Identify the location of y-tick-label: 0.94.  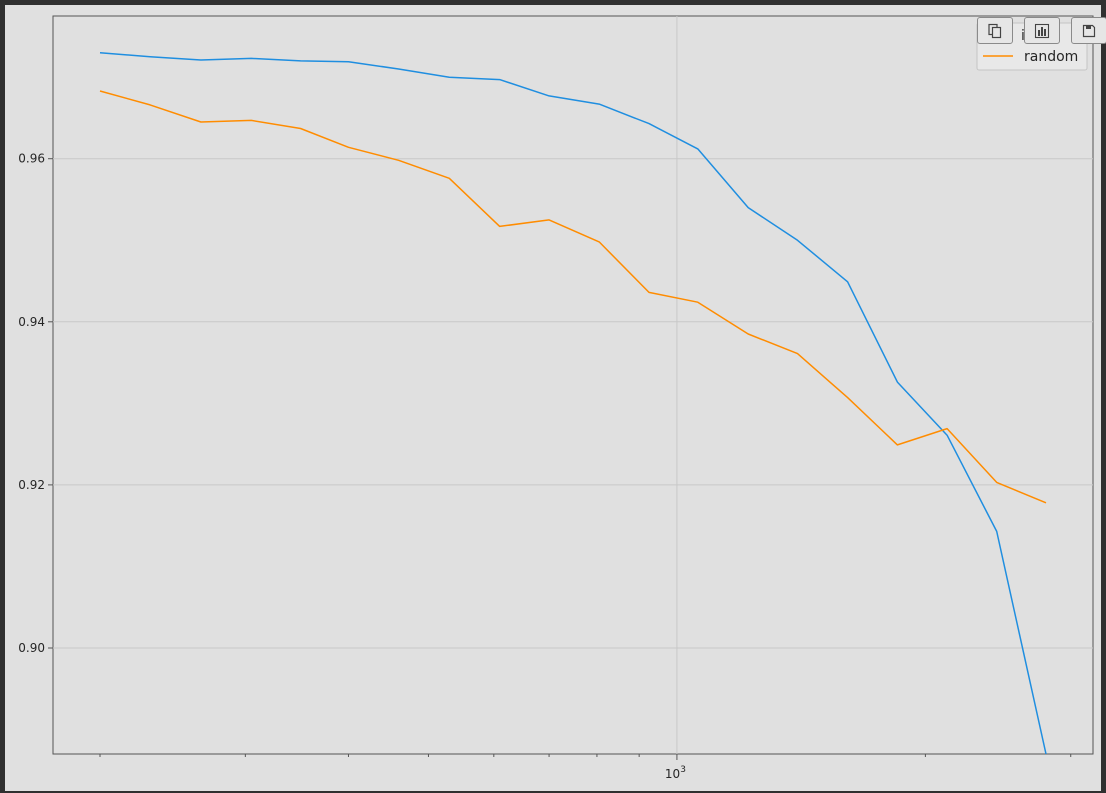
(31, 322).